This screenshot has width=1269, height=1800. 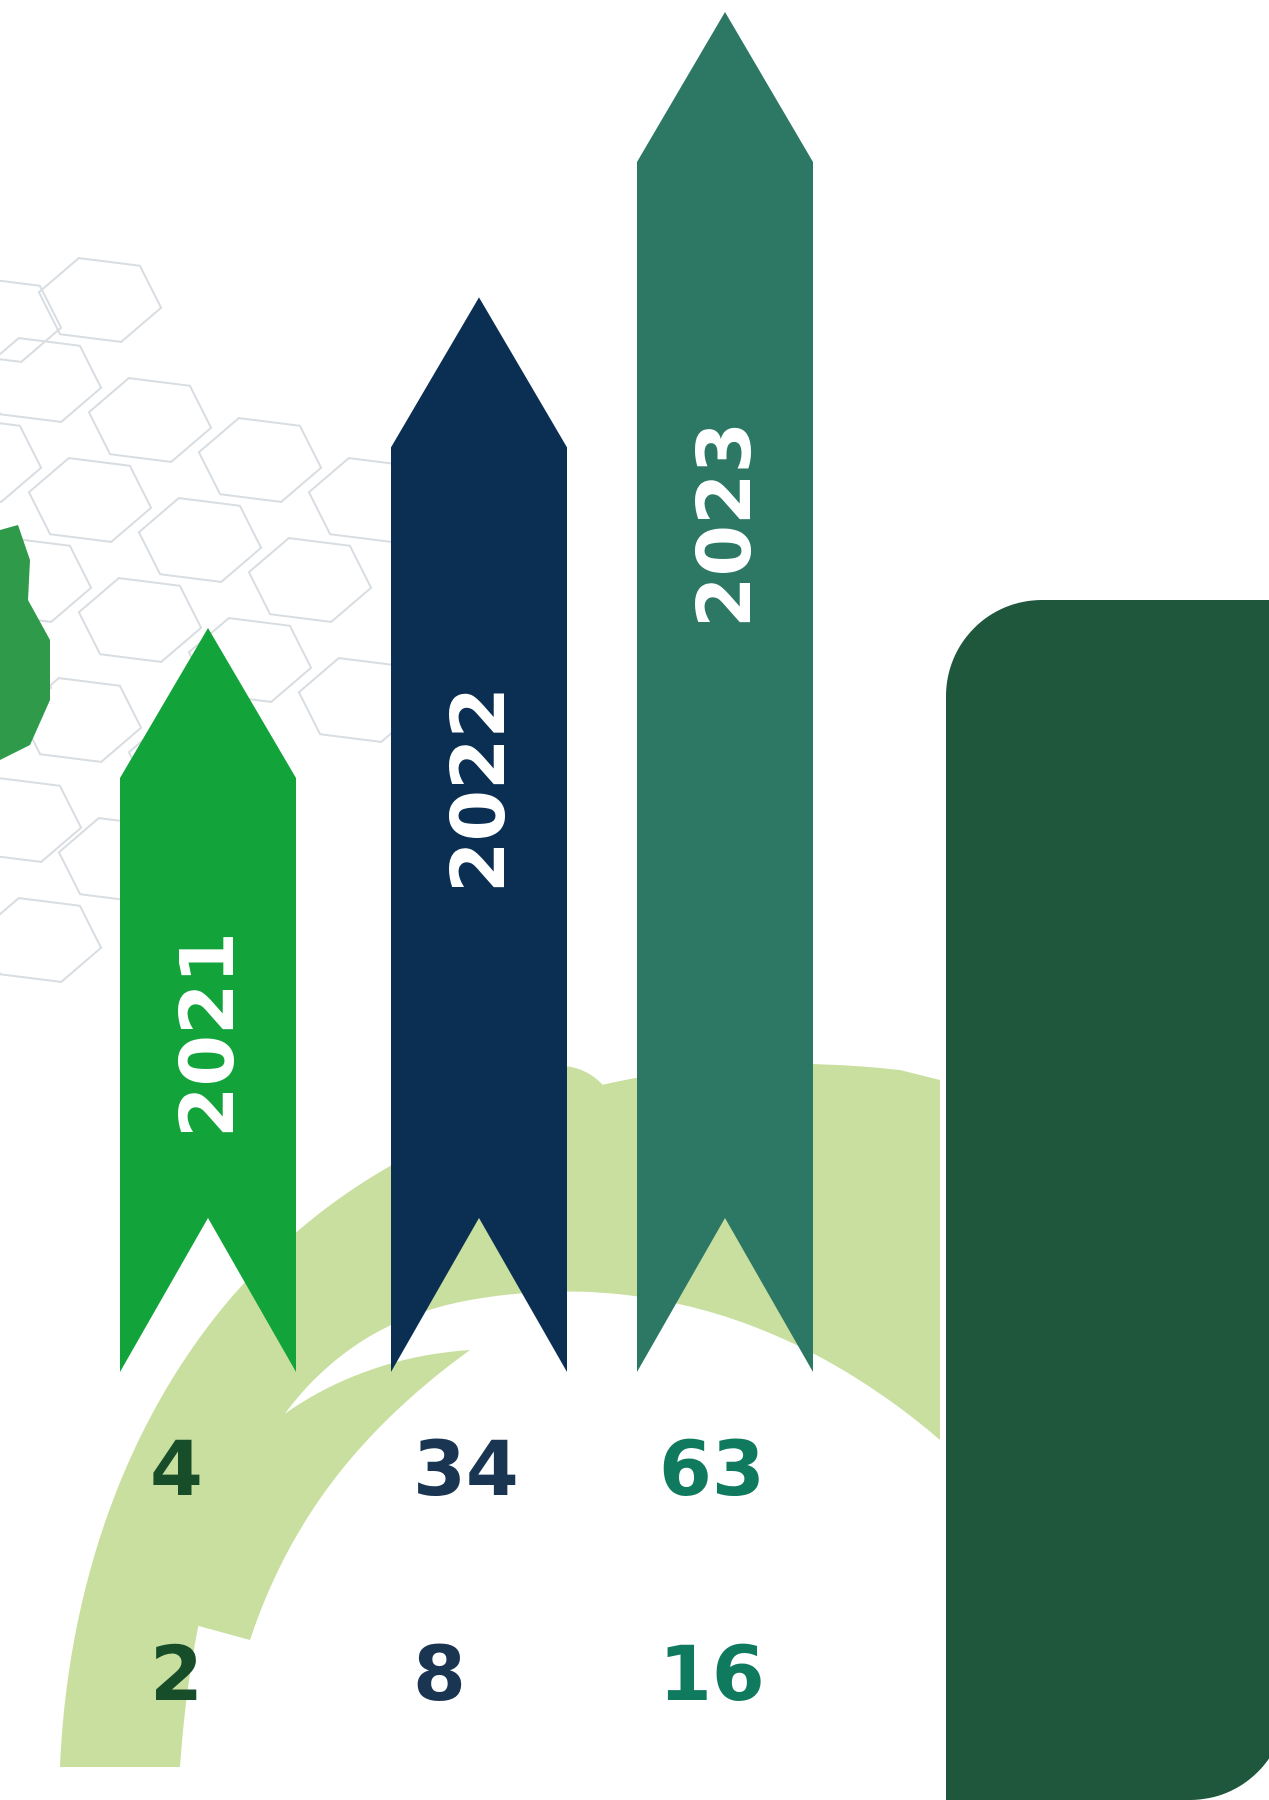 I want to click on value-label-2023-2: 16, so click(x=712, y=1673).